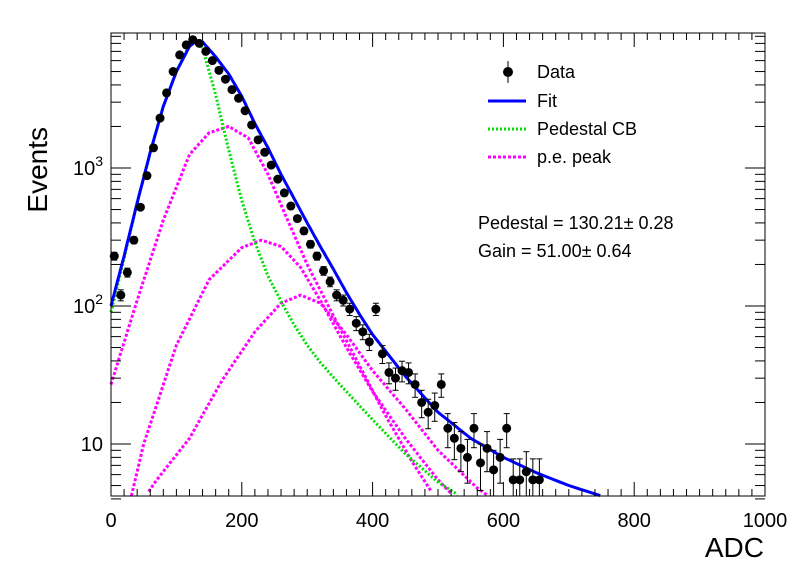 The height and width of the screenshot is (572, 796). What do you see at coordinates (634, 521) in the screenshot?
I see `x-tick-label: 800` at bounding box center [634, 521].